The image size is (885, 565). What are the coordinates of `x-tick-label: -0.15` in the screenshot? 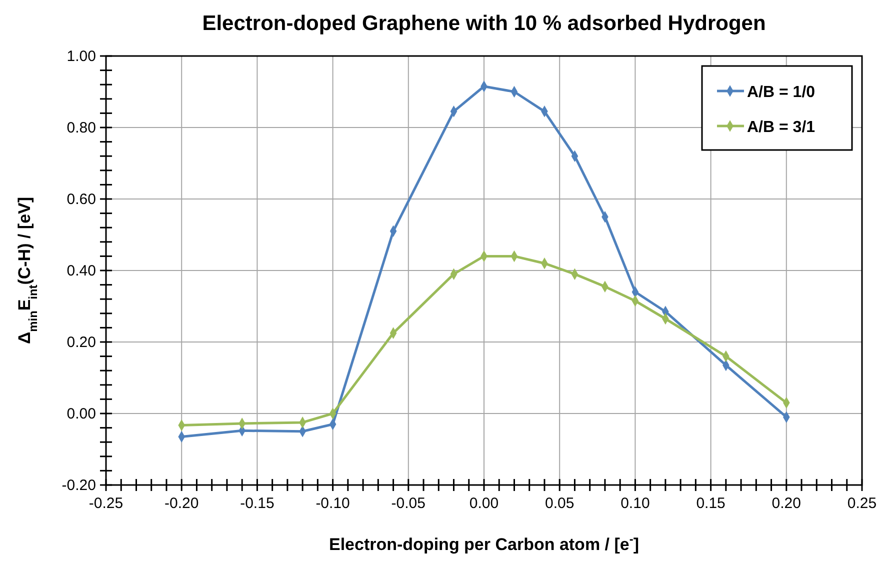 It's located at (257, 503).